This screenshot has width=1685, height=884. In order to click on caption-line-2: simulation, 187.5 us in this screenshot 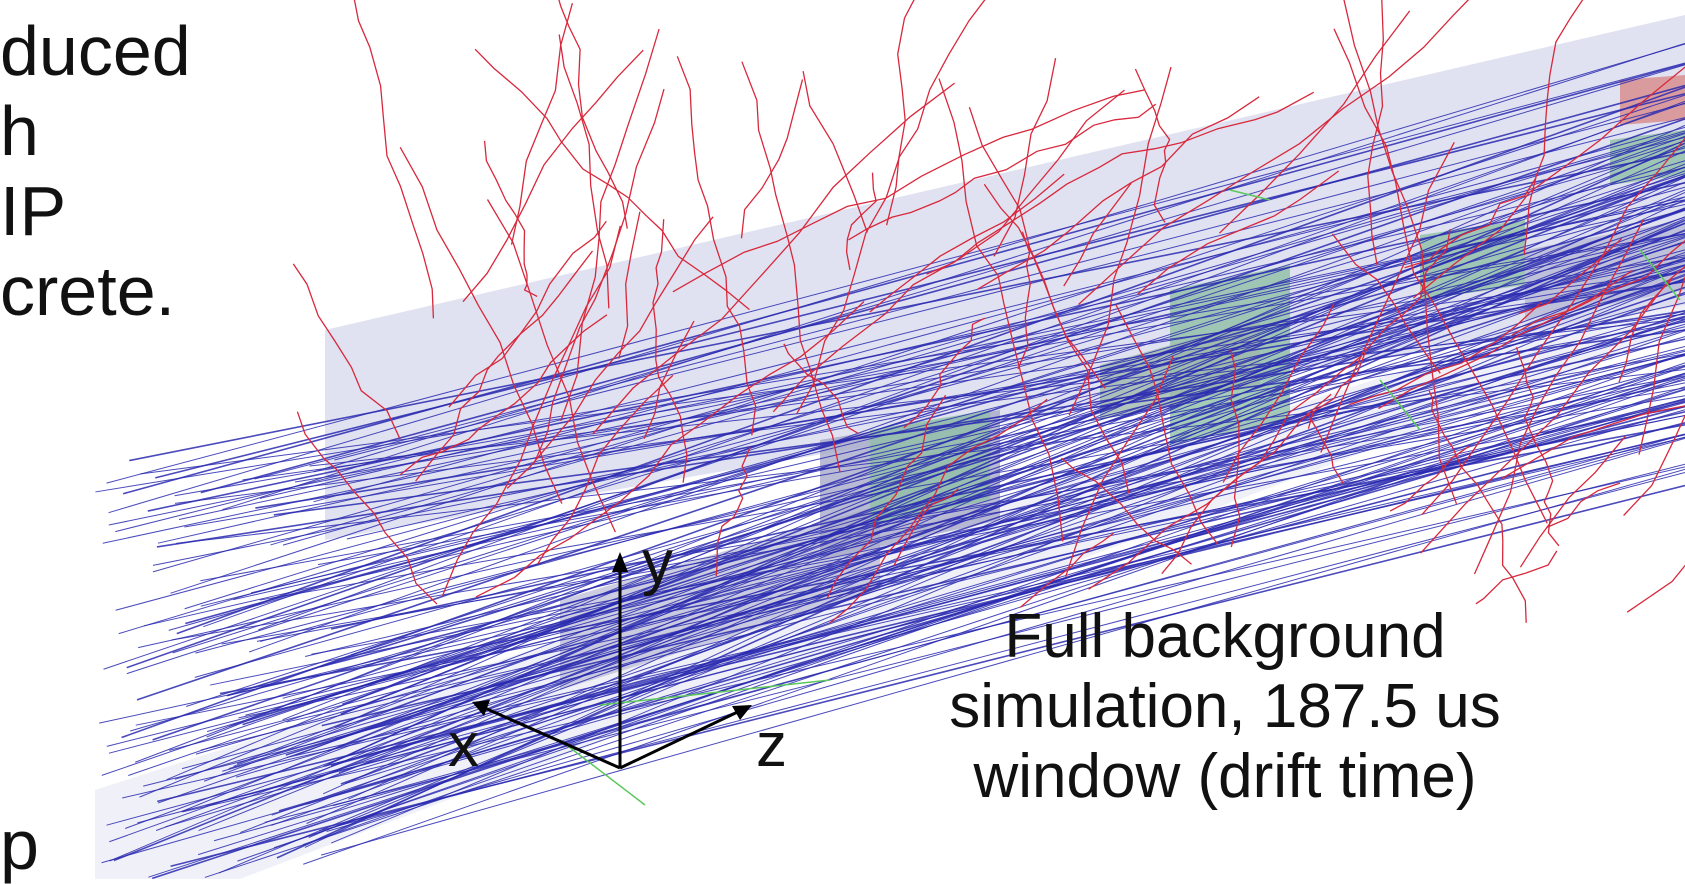, I will do `click(1225, 706)`.